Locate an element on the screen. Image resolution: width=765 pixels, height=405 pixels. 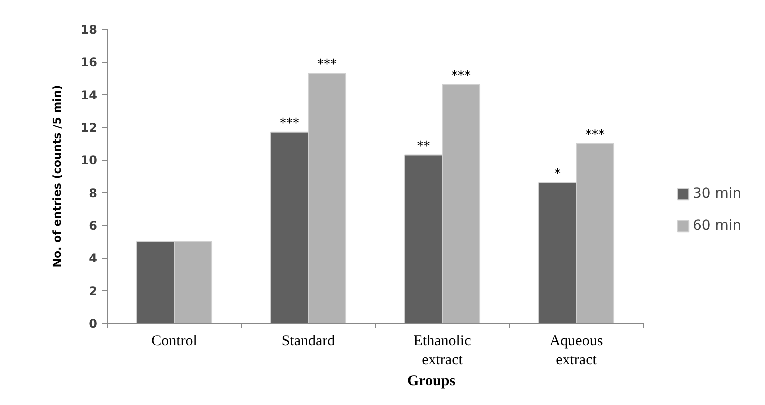
x-axis-title: Groups is located at coordinates (431, 382).